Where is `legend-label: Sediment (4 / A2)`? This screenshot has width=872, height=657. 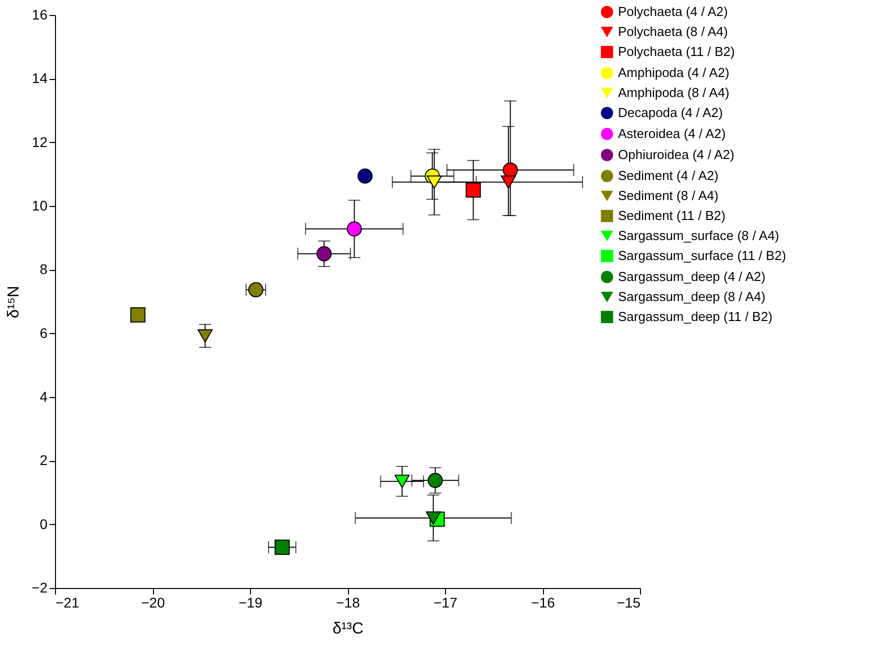
legend-label: Sediment (4 / A2) is located at coordinates (668, 175).